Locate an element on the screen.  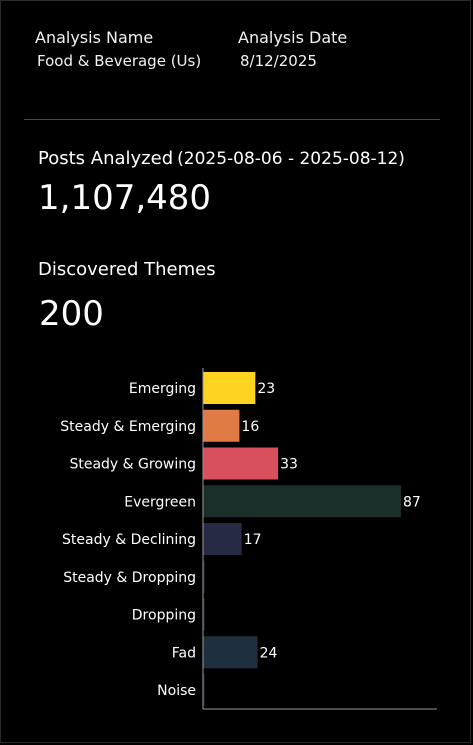
data-label: 23 is located at coordinates (266, 389).